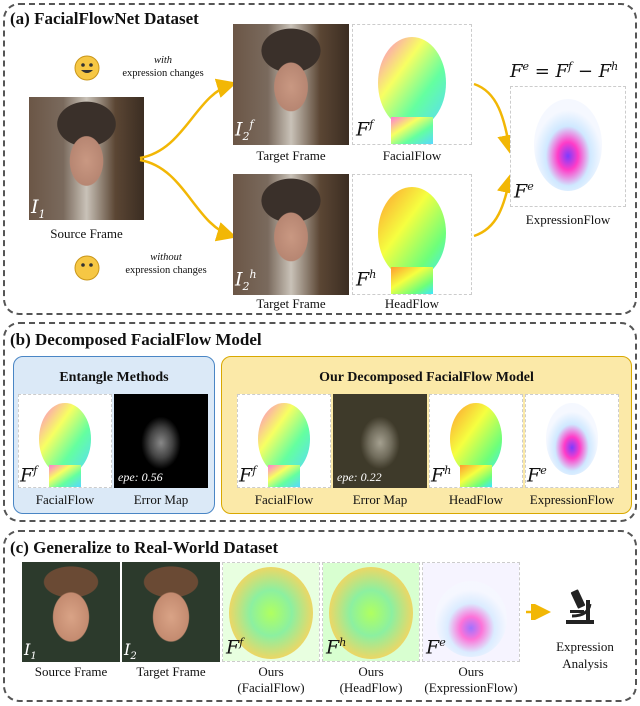  What do you see at coordinates (244, 131) in the screenshot?
I see `target-frame-top-symbol: I2f` at bounding box center [244, 131].